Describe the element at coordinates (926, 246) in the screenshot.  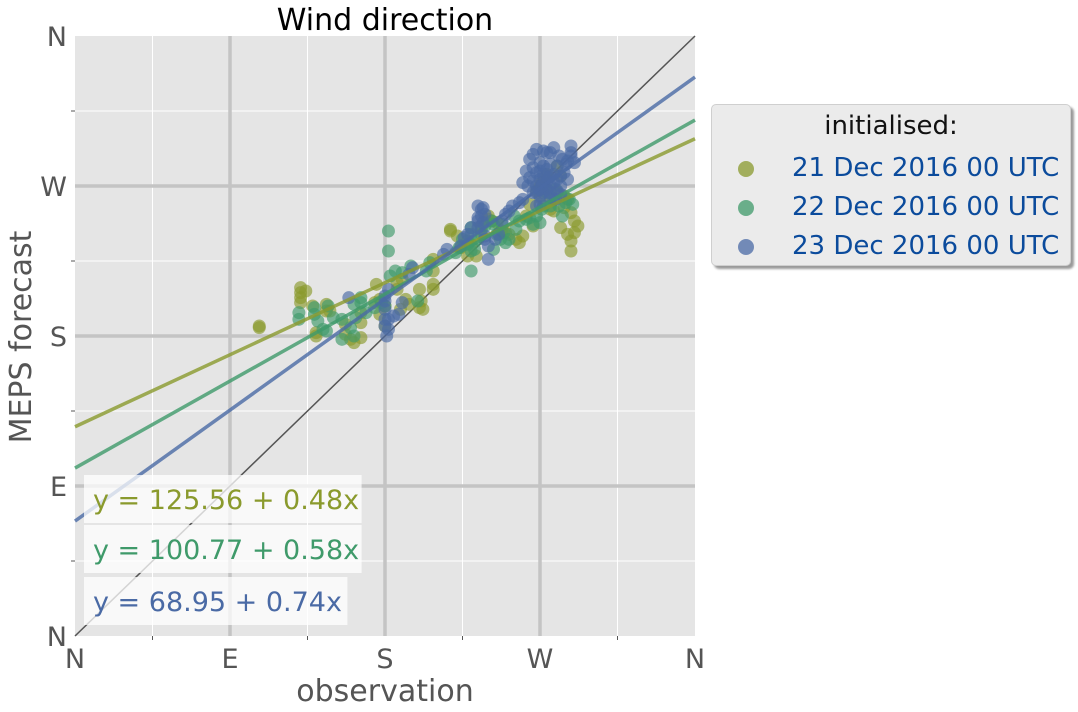
I see `legend-label-23-dec: 23 Dec 2016 00 UTC` at that location.